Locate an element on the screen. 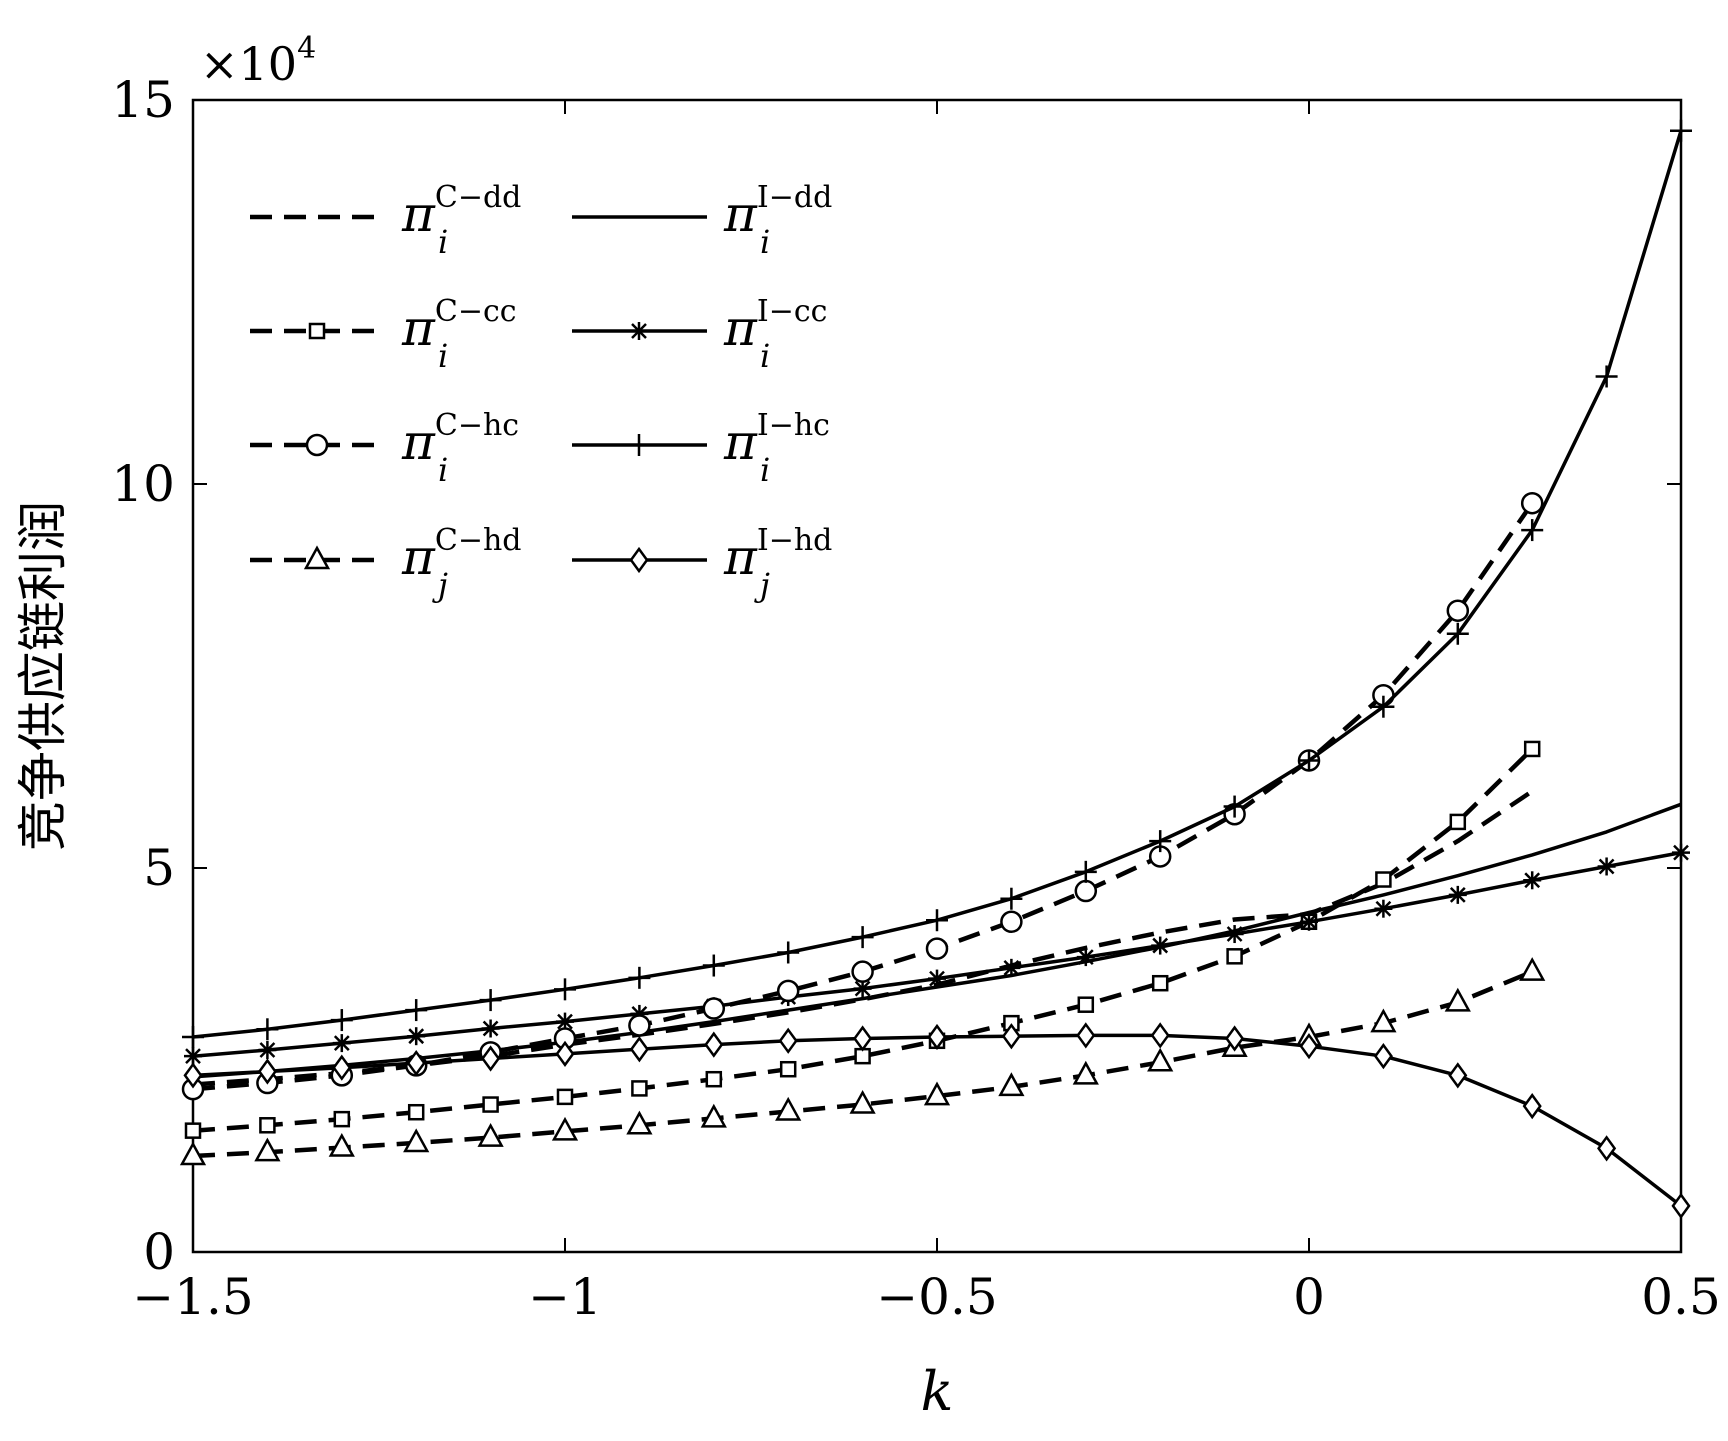 The image size is (1728, 1441). legend-label: πI−hd j is located at coordinates (777, 563).